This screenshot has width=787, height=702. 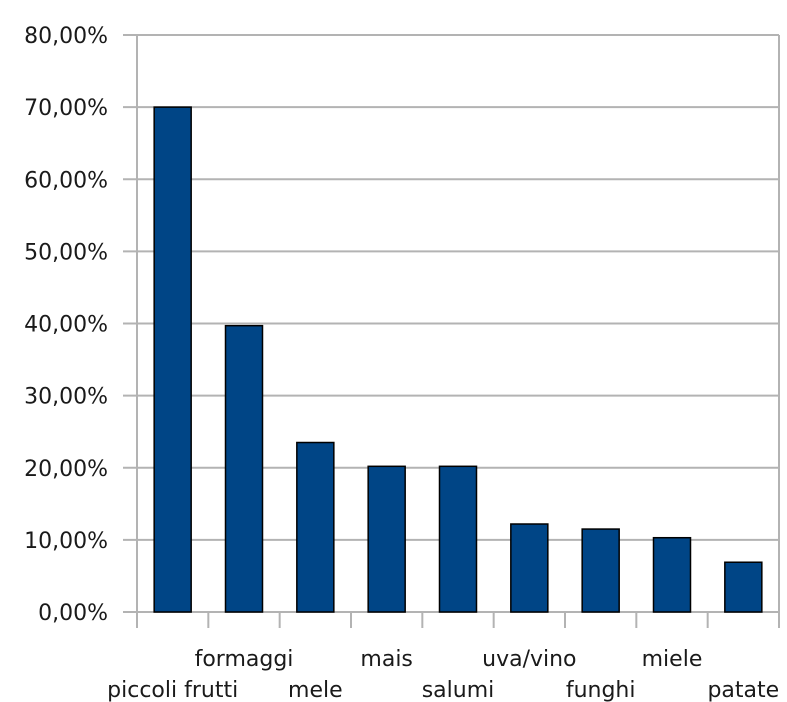 What do you see at coordinates (66, 469) in the screenshot?
I see `y-tick-label: 20,00%` at bounding box center [66, 469].